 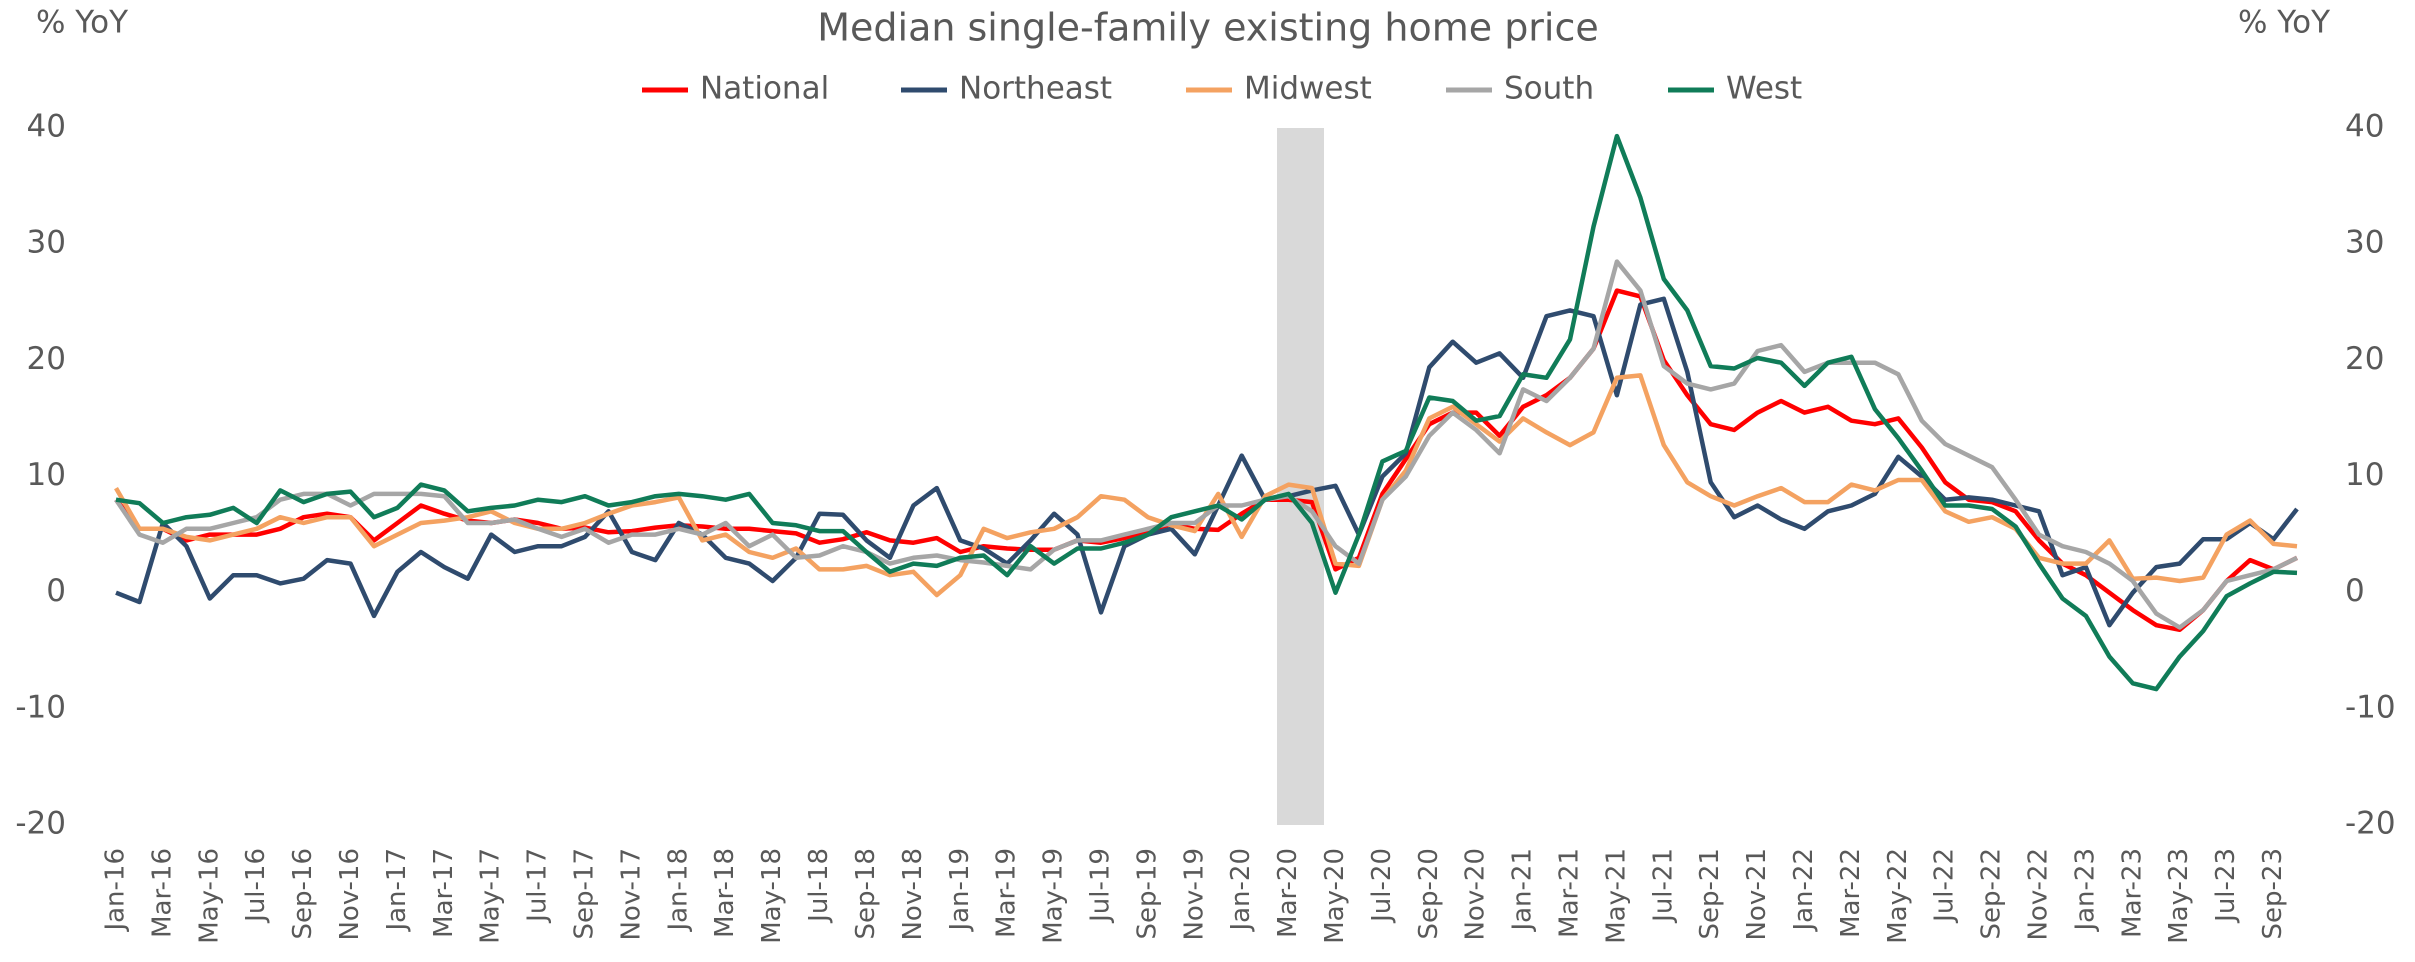 I want to click on recession-shade, so click(x=1300, y=476).